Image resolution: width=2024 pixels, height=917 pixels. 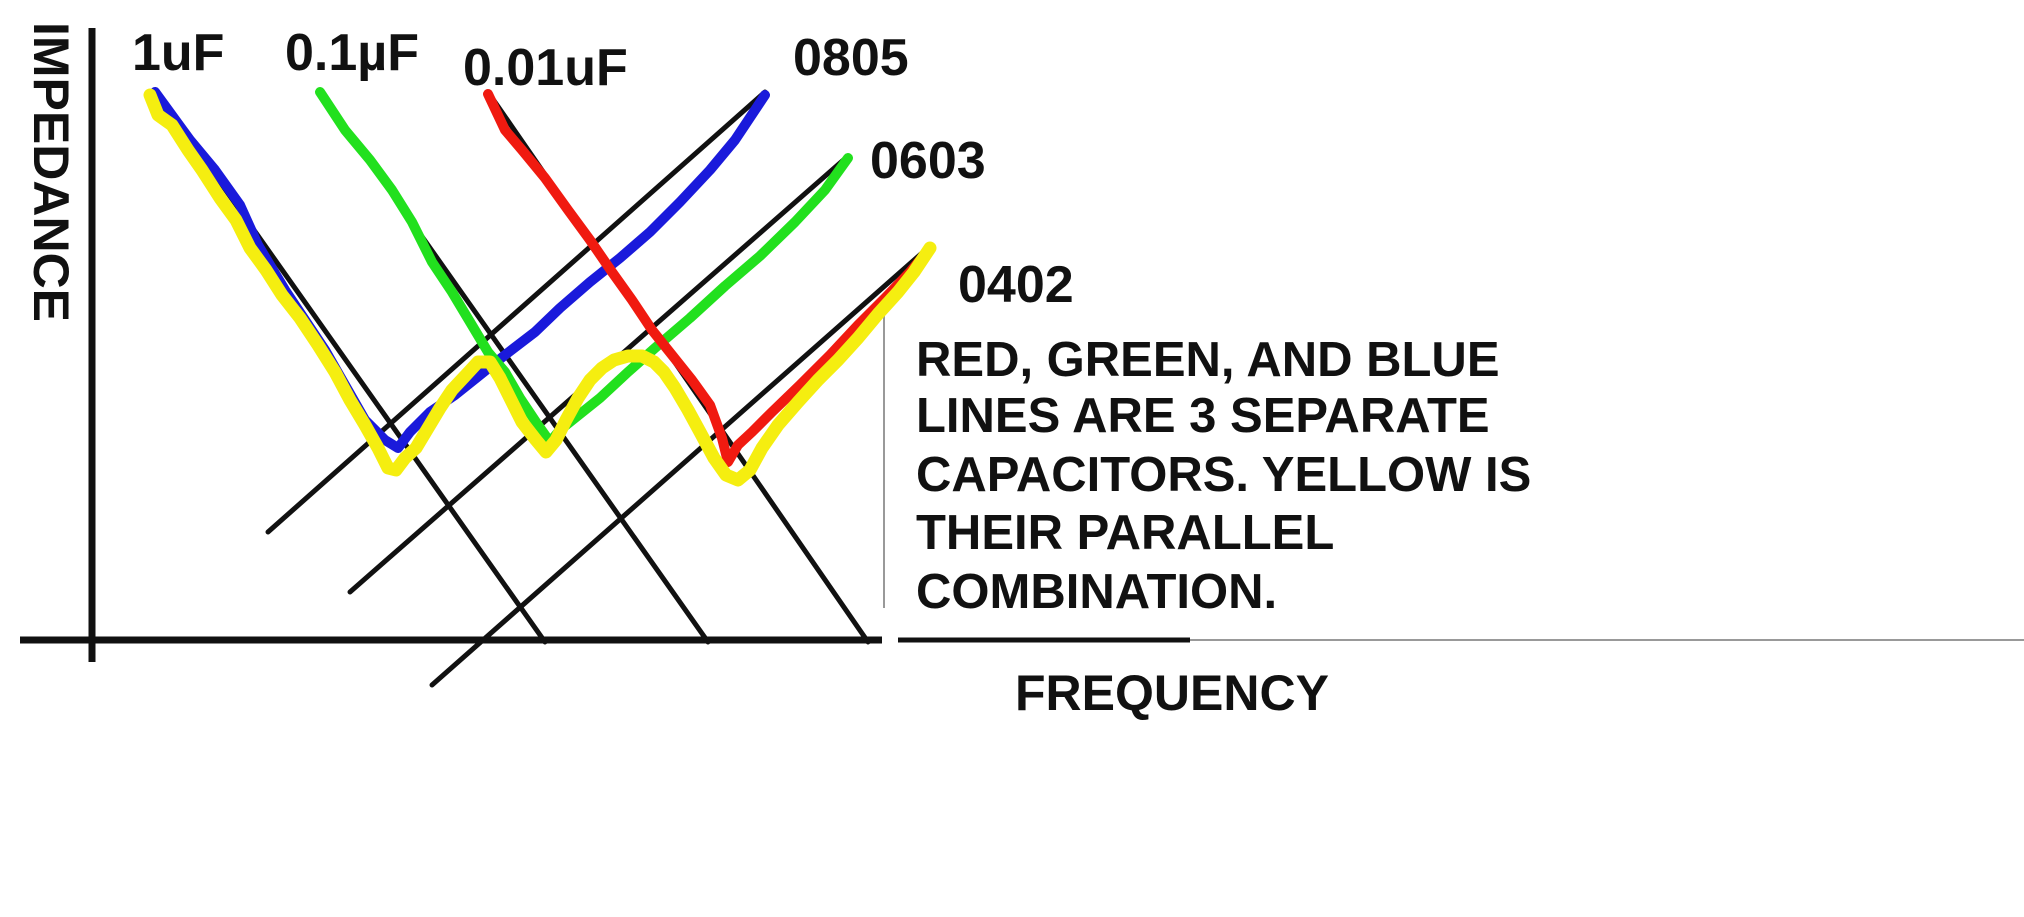 I want to click on annotation-line-1: RED, GREEN, AND BLUE, so click(x=1208, y=360).